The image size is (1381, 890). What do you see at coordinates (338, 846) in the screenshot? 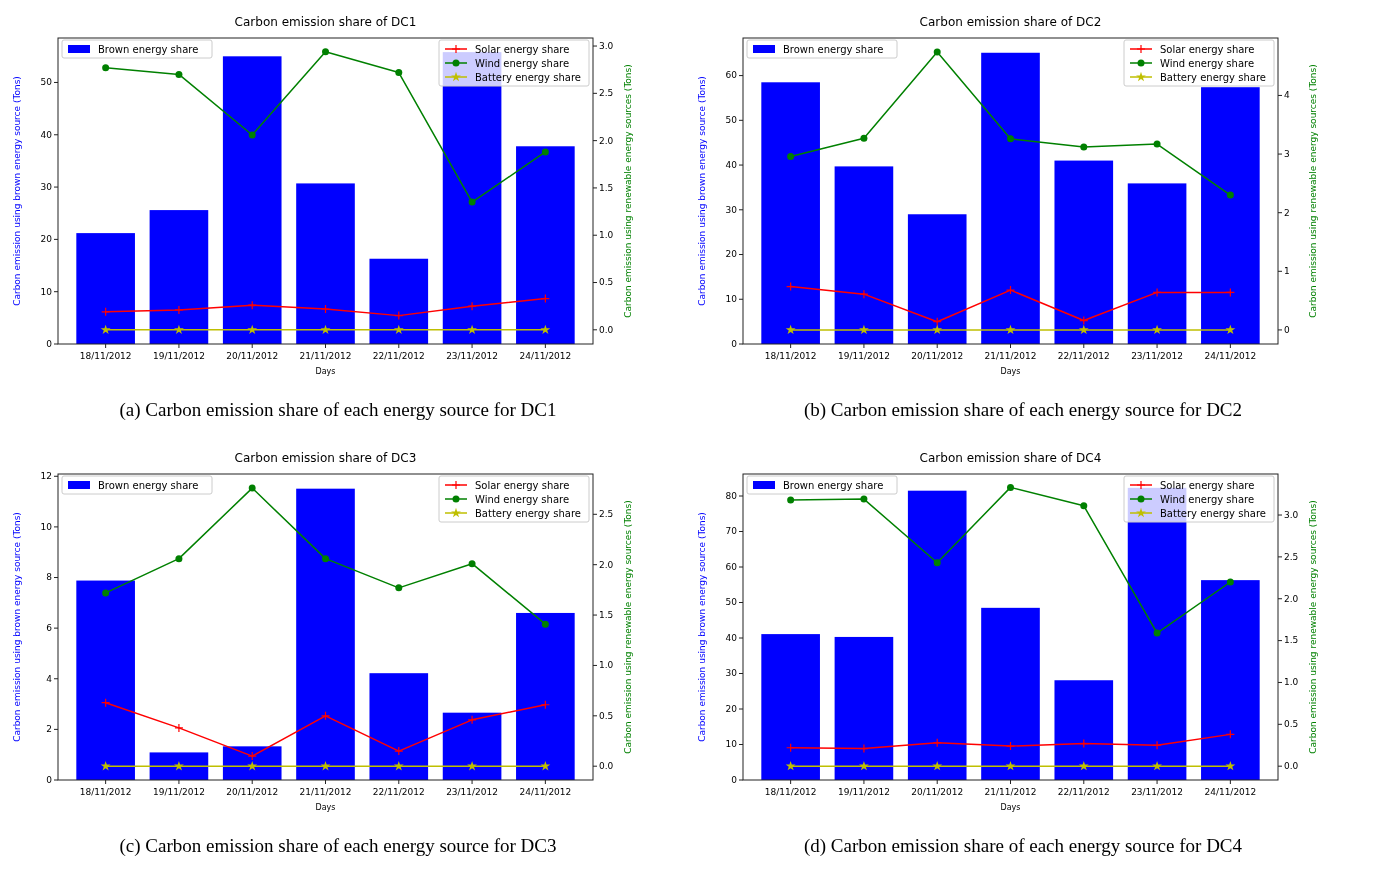
I see `text: (c) Carbon emission share of each energy source for DC3` at bounding box center [338, 846].